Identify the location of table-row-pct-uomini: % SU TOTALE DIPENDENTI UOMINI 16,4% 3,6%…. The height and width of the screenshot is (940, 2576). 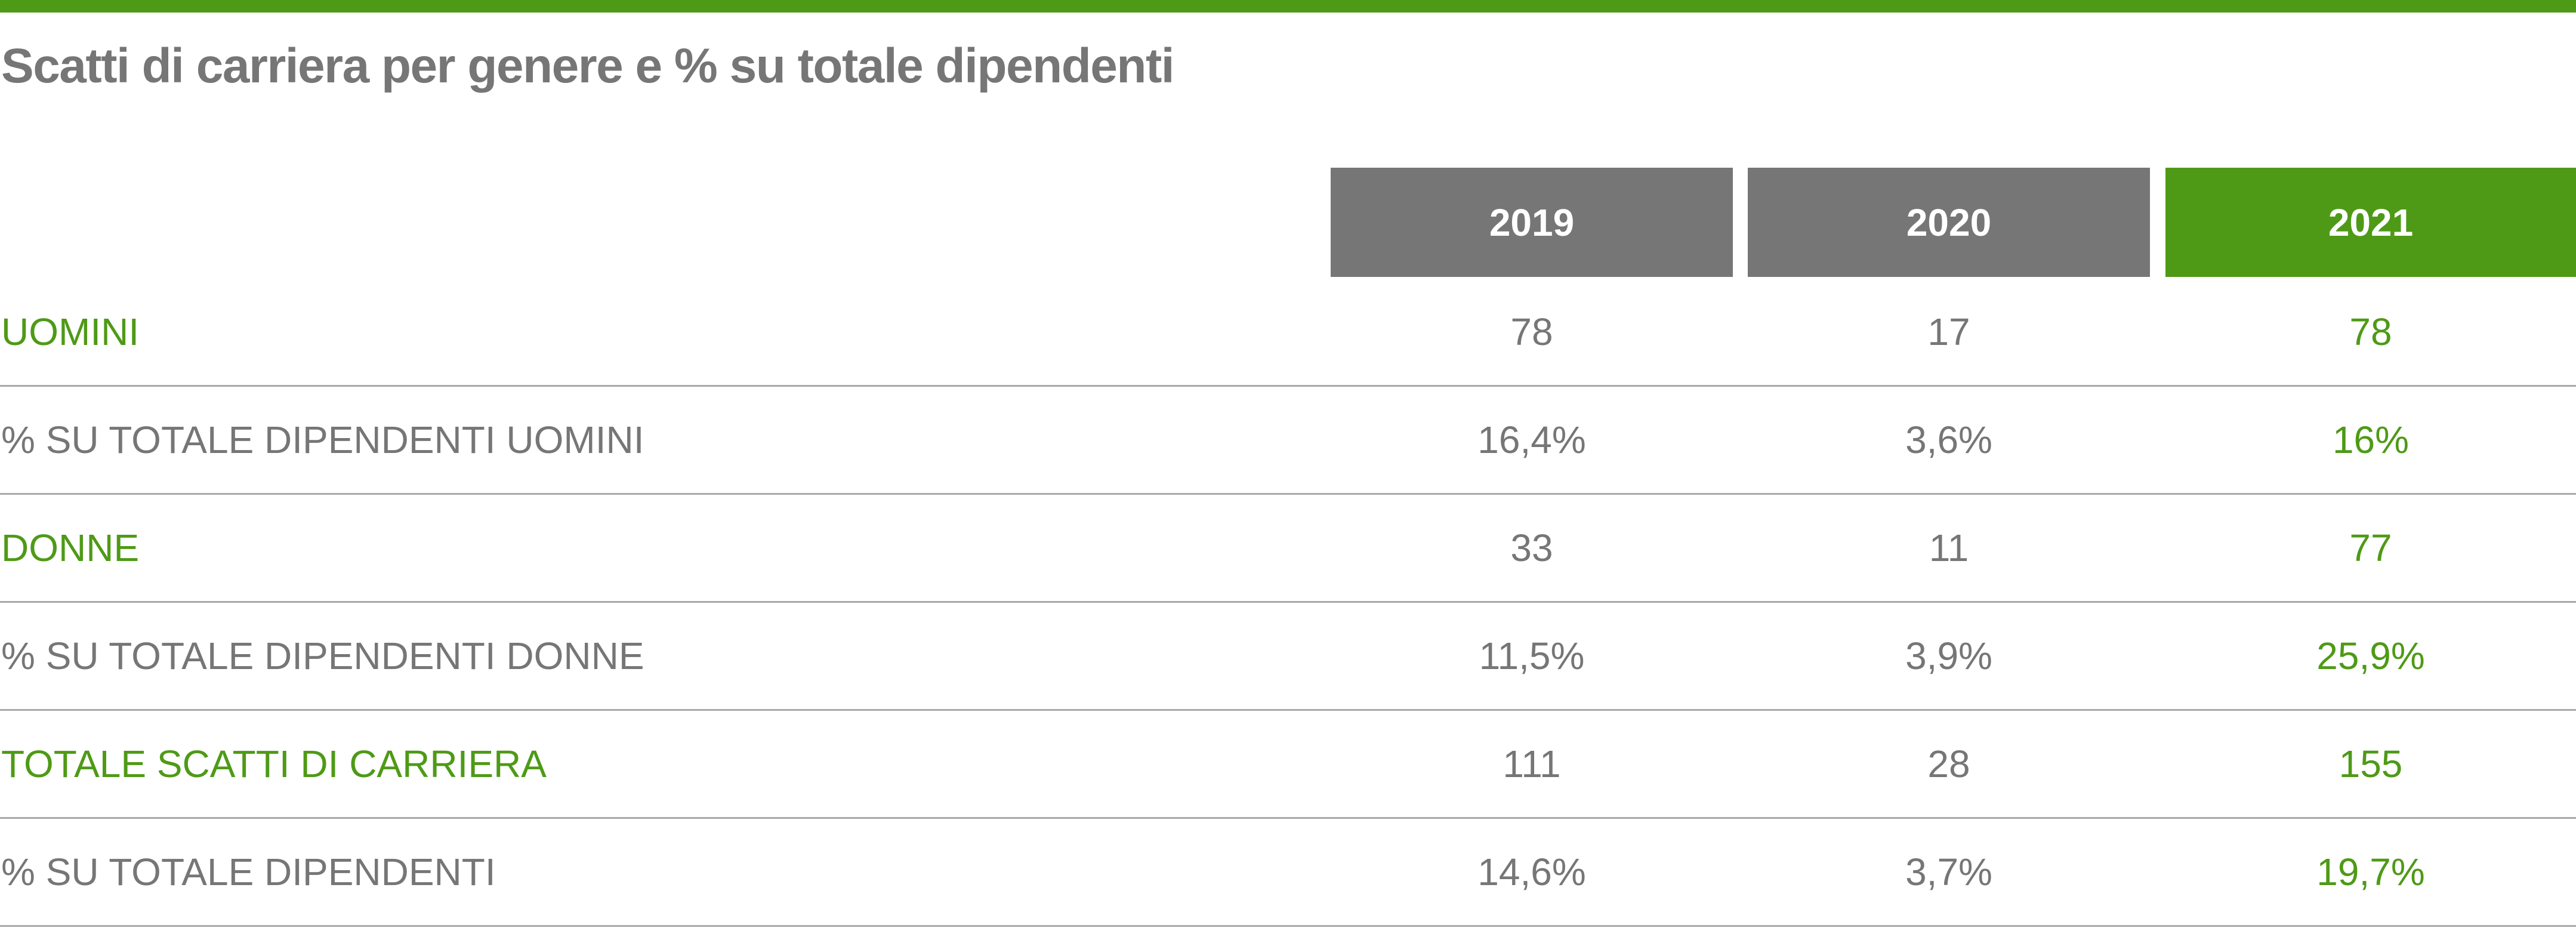
(1288, 441).